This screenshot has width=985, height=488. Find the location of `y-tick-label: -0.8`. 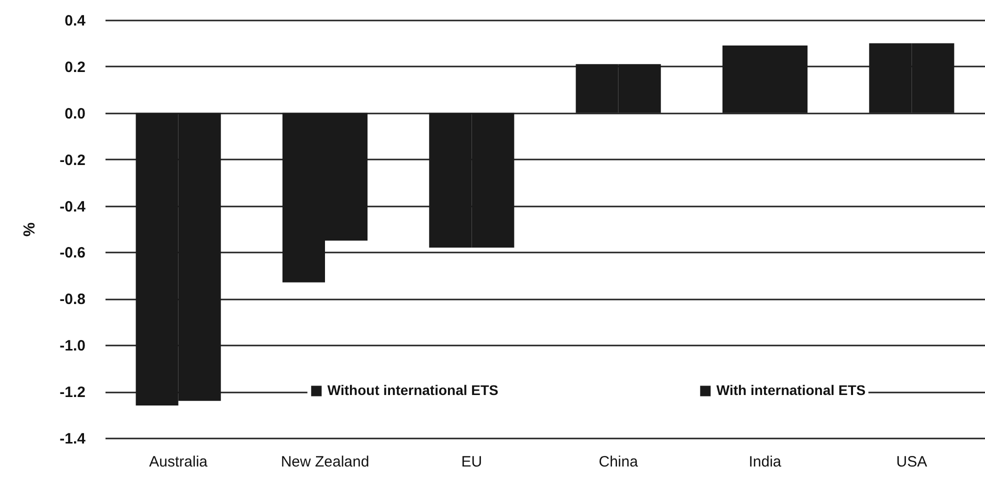

y-tick-label: -0.8 is located at coordinates (73, 299).